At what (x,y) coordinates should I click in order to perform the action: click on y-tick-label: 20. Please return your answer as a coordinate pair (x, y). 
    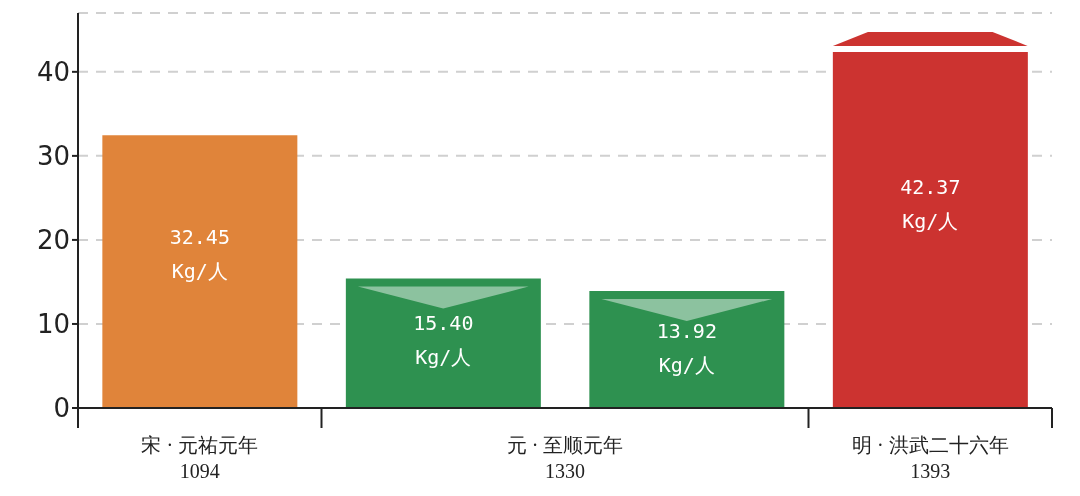
    Looking at the image, I should click on (53, 240).